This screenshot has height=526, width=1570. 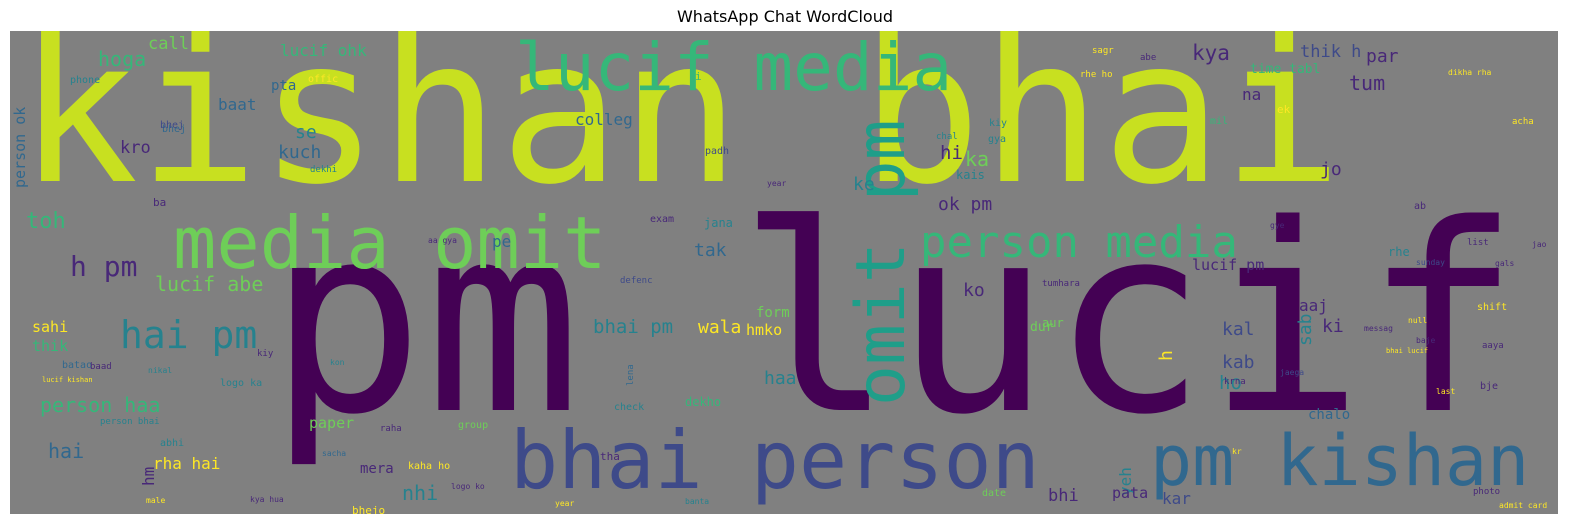 I want to click on word: kr, so click(x=1237, y=451).